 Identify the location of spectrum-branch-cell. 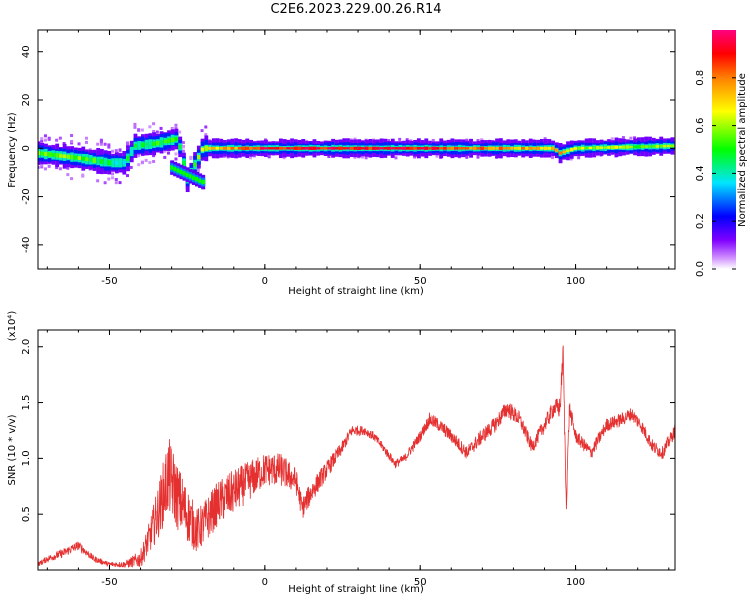
(200, 180).